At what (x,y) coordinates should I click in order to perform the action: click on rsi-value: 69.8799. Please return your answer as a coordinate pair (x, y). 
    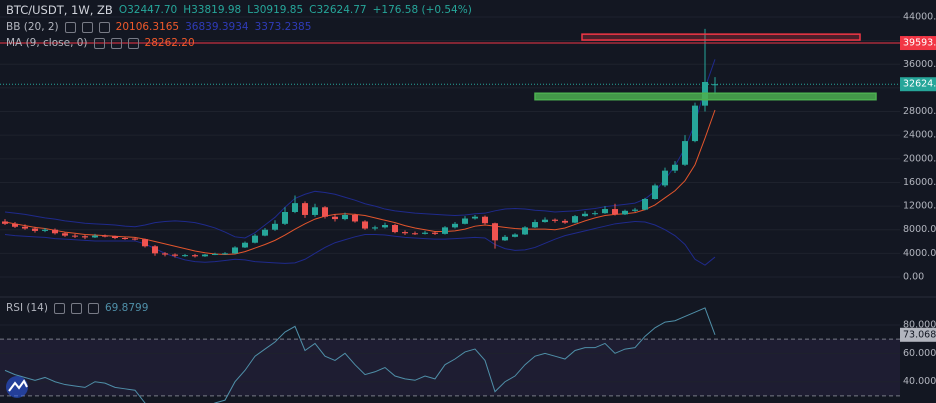
    Looking at the image, I should click on (126, 308).